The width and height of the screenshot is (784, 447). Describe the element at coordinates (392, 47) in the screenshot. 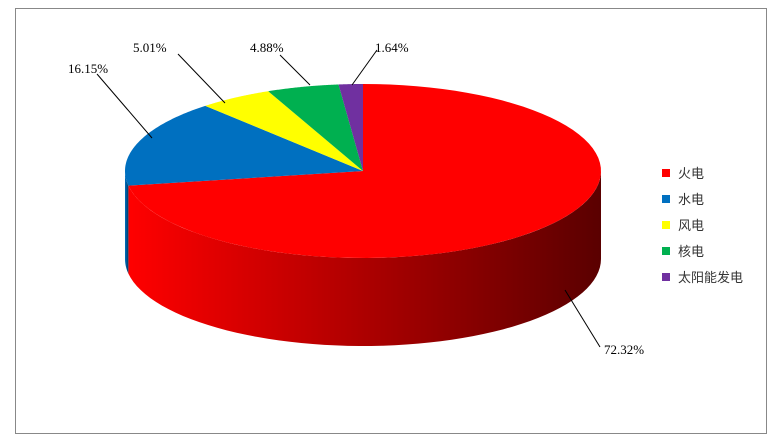

I see `data-label: 1.64%` at that location.